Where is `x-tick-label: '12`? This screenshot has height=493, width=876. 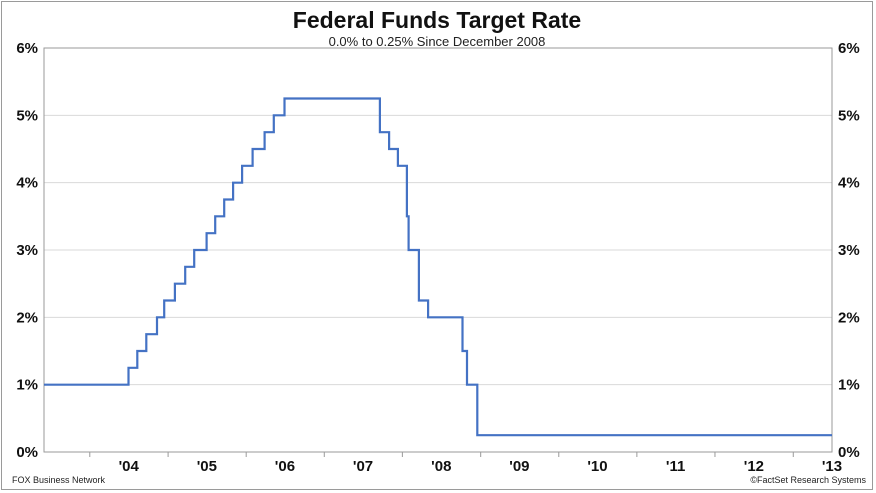 x-tick-label: '12 is located at coordinates (754, 466).